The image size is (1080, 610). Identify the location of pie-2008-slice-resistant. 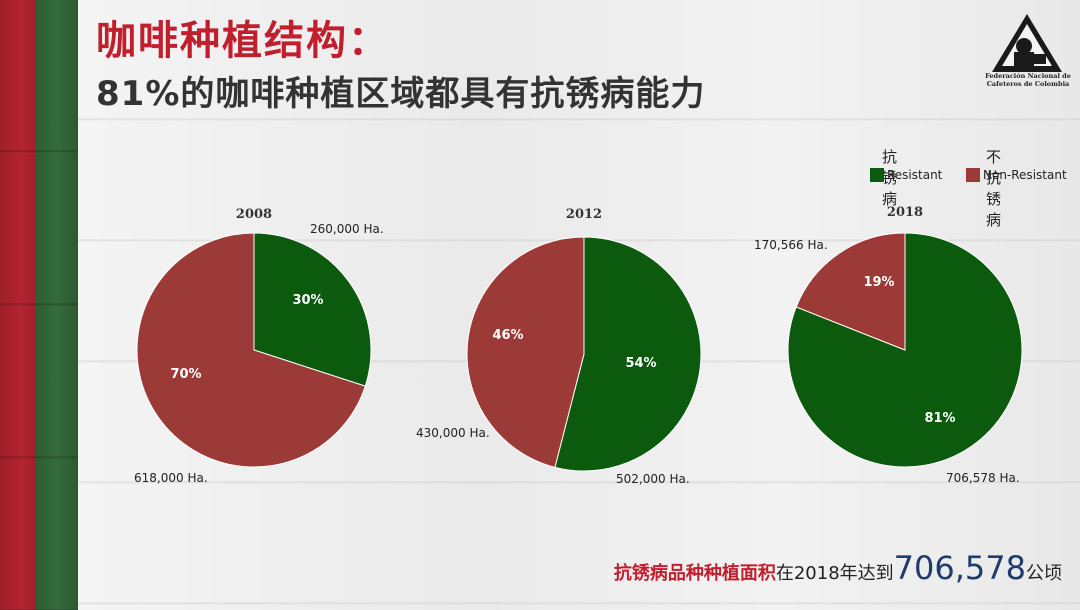
(312, 309).